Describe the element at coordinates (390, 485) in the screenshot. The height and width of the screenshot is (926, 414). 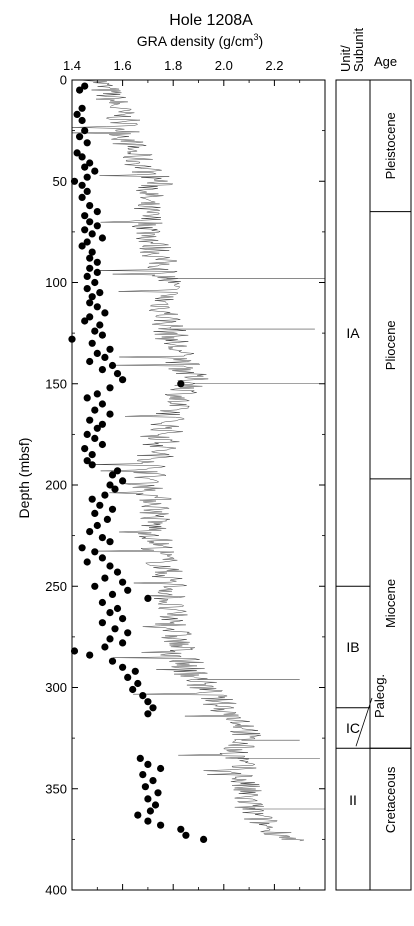
I see `age-column-frame` at that location.